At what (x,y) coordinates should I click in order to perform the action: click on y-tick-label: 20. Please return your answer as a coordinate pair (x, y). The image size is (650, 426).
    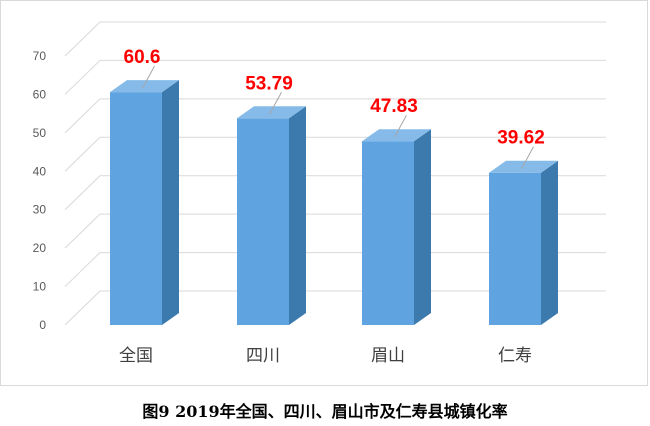
    Looking at the image, I should click on (40, 248).